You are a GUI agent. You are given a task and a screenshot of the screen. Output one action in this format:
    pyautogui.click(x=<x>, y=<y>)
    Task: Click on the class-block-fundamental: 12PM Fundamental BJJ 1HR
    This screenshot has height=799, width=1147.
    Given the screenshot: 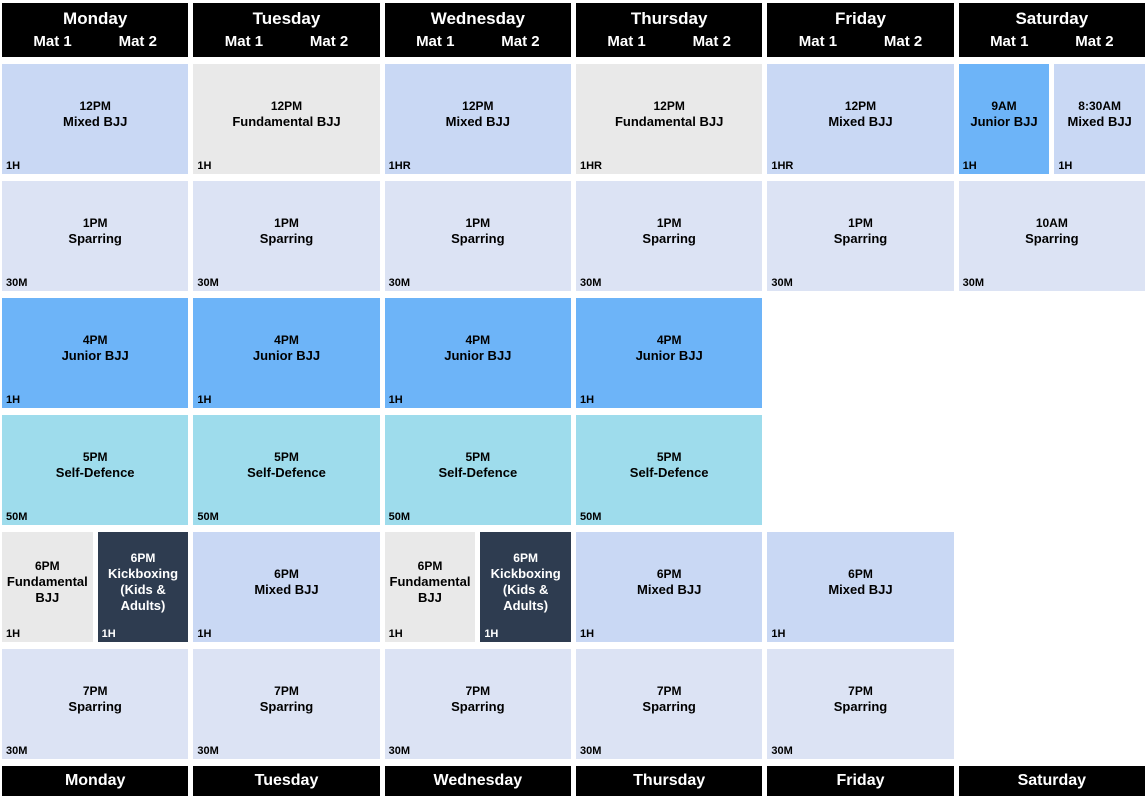 What is the action you would take?
    pyautogui.click(x=669, y=119)
    